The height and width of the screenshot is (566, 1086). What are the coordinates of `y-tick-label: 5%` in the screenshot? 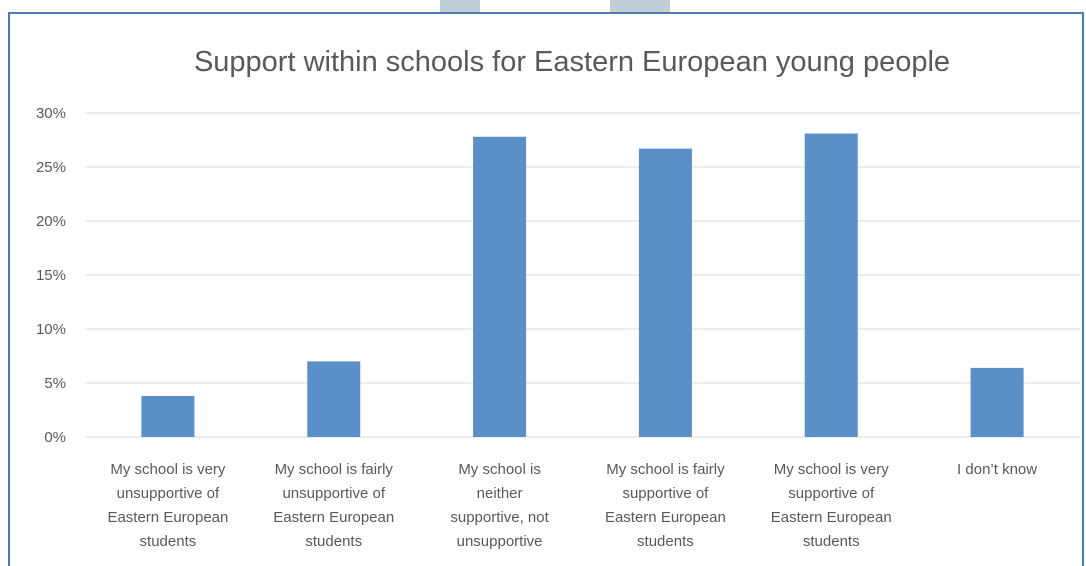 It's located at (55, 383).